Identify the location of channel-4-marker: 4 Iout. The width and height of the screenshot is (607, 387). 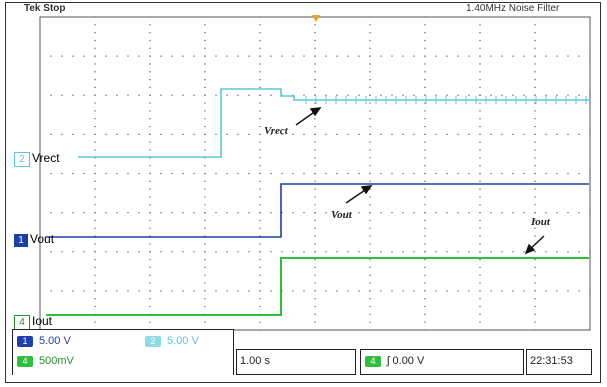
(33, 322).